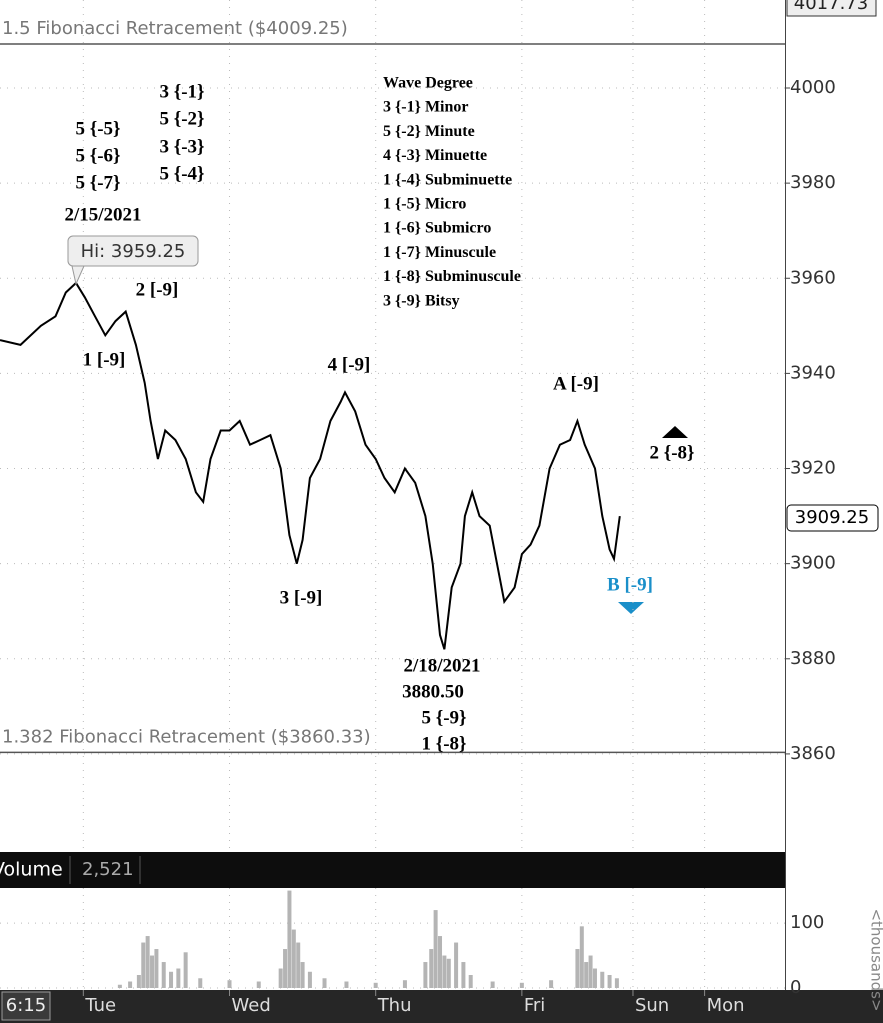 Image resolution: width=883 pixels, height=1023 pixels. What do you see at coordinates (97, 155) in the screenshot?
I see `wave-label: 5 {-6}` at bounding box center [97, 155].